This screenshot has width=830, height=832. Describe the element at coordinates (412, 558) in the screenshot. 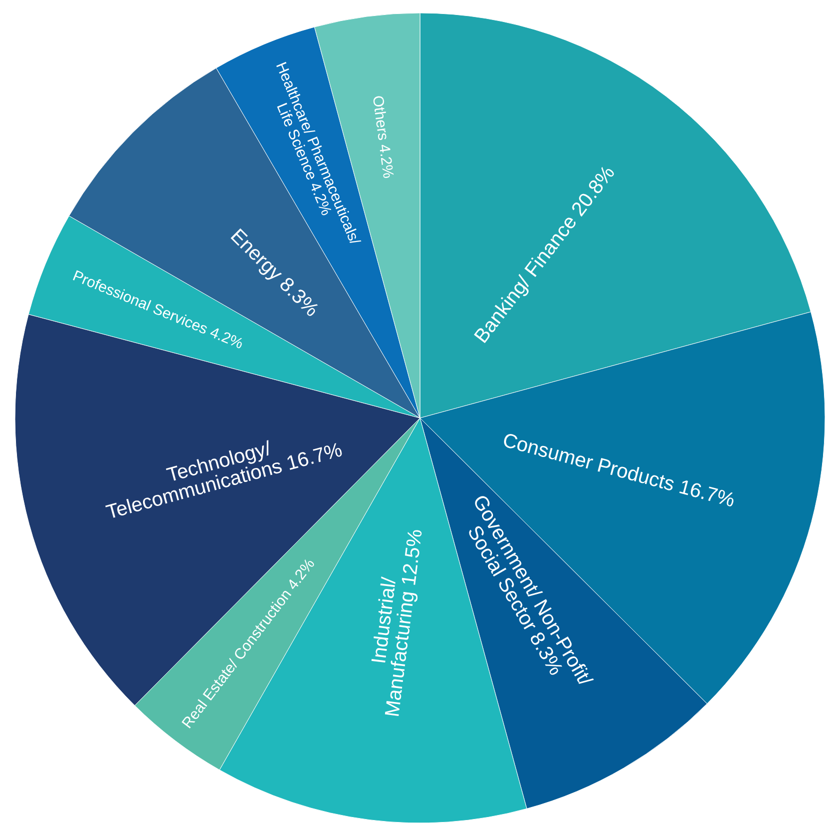

I see `data-label: 12.5%` at that location.